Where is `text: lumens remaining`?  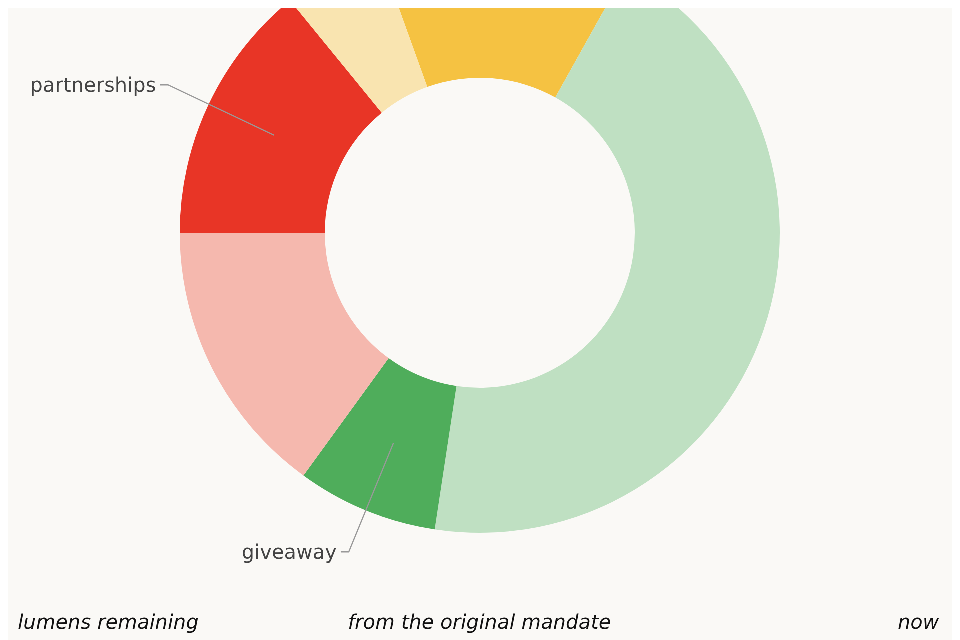 text: lumens remaining is located at coordinates (108, 622).